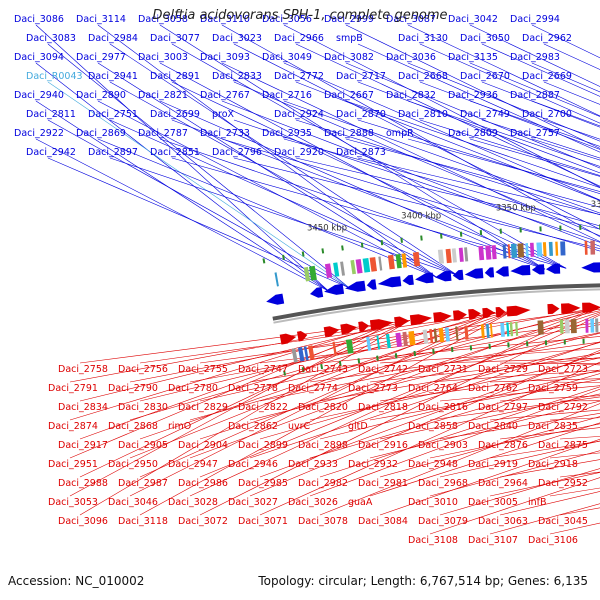  Describe the element at coordinates (225, 57) in the screenshot. I see `gene-label-top: Daci_3093` at that location.